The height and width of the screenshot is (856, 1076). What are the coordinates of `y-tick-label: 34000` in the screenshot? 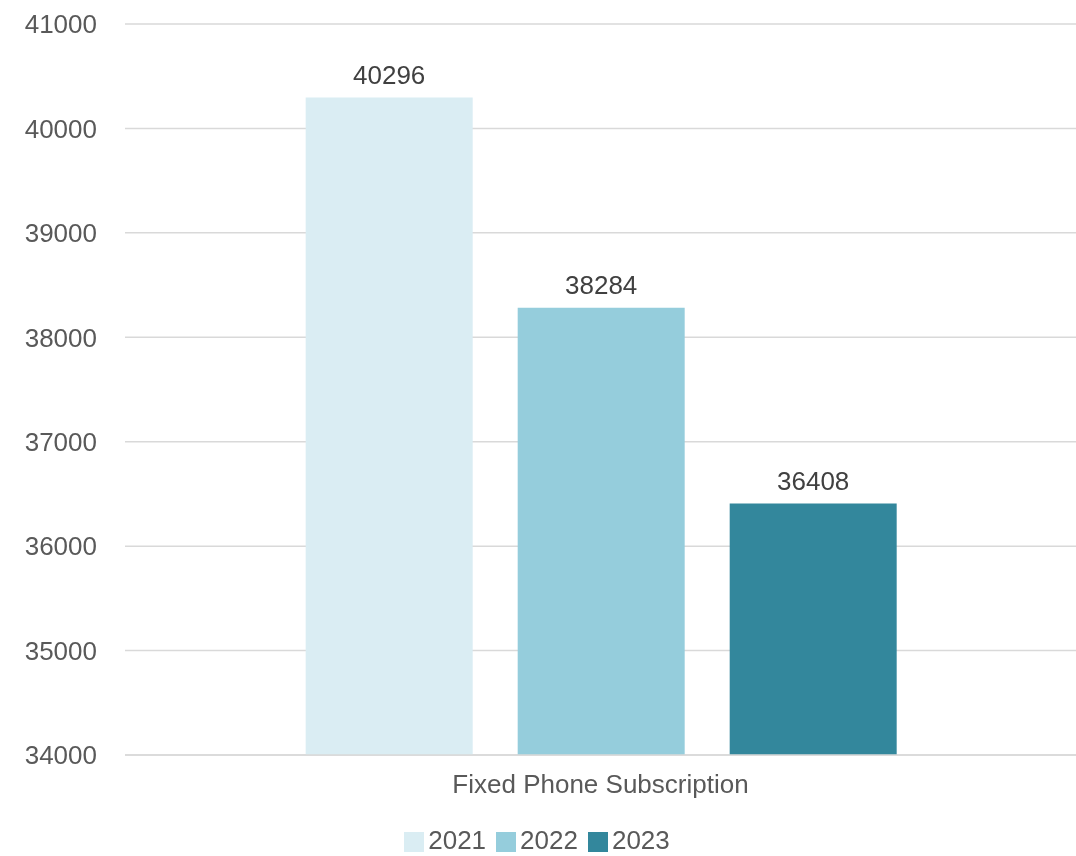 It's located at (60, 755).